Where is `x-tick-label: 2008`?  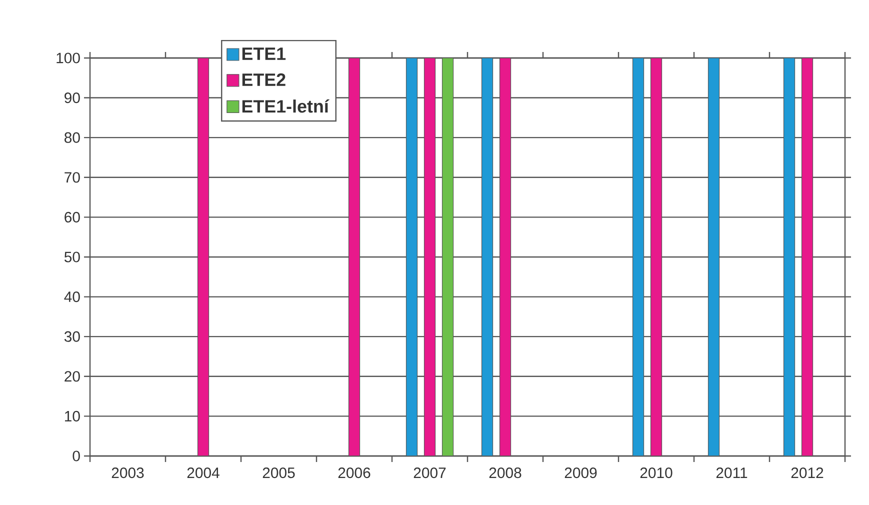
x-tick-label: 2008 is located at coordinates (505, 473).